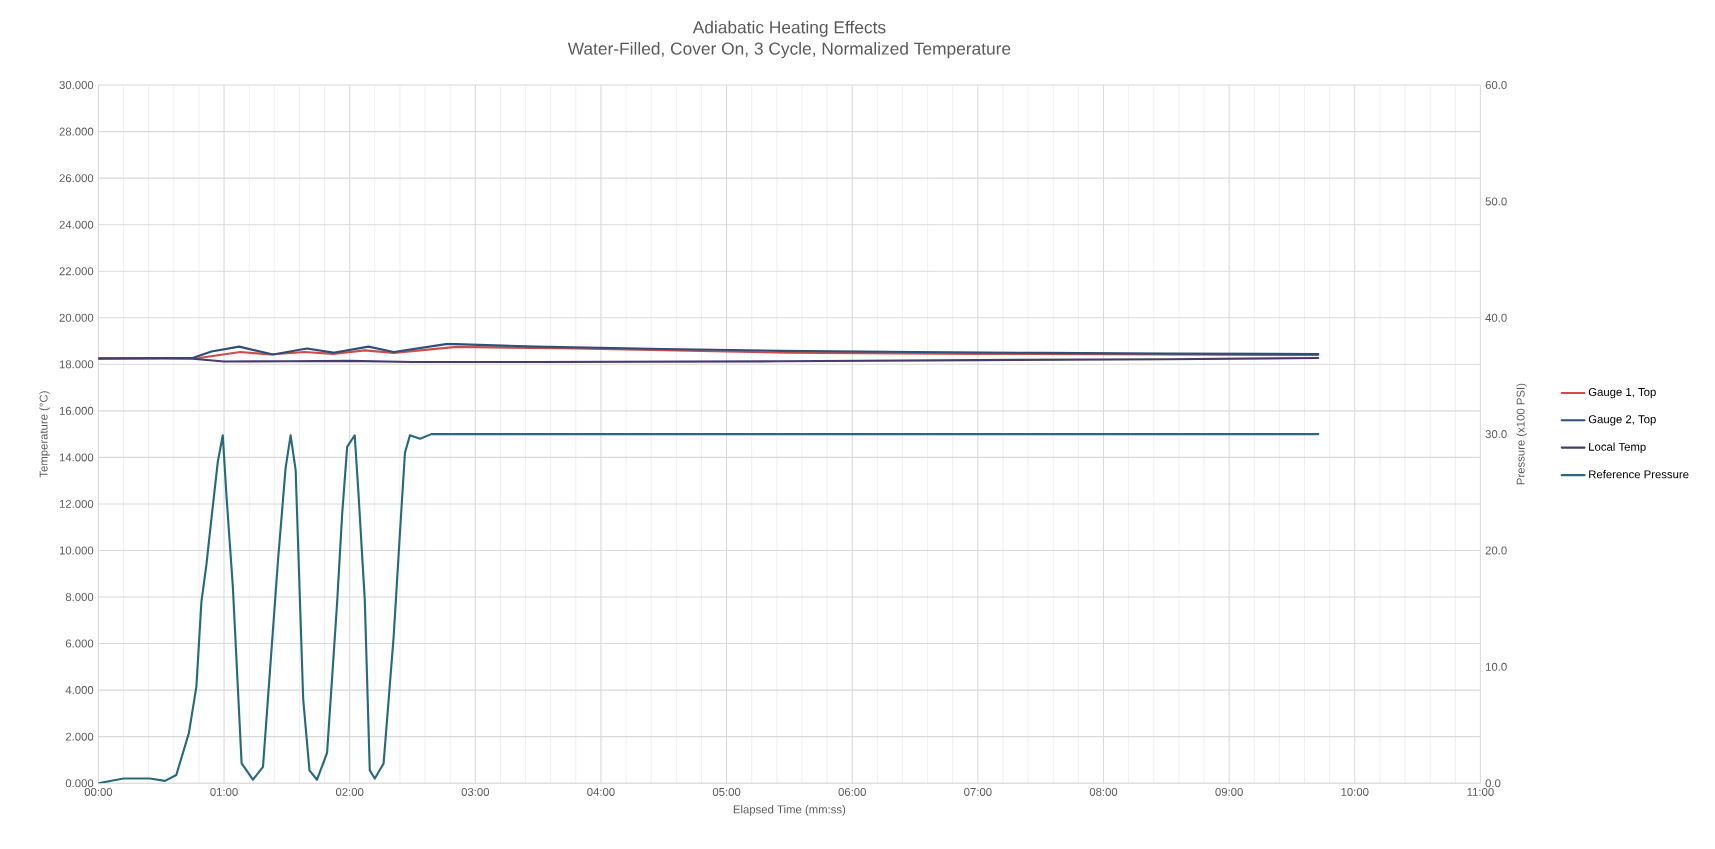 This screenshot has width=1715, height=849. I want to click on y2-tick-label: 10.0, so click(1496, 666).